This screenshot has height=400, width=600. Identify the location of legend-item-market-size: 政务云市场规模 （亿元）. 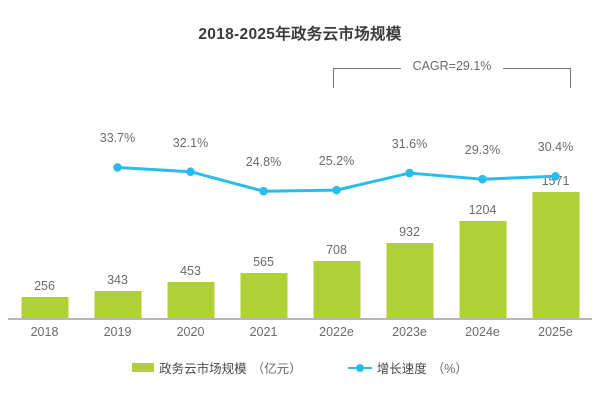
(217, 367).